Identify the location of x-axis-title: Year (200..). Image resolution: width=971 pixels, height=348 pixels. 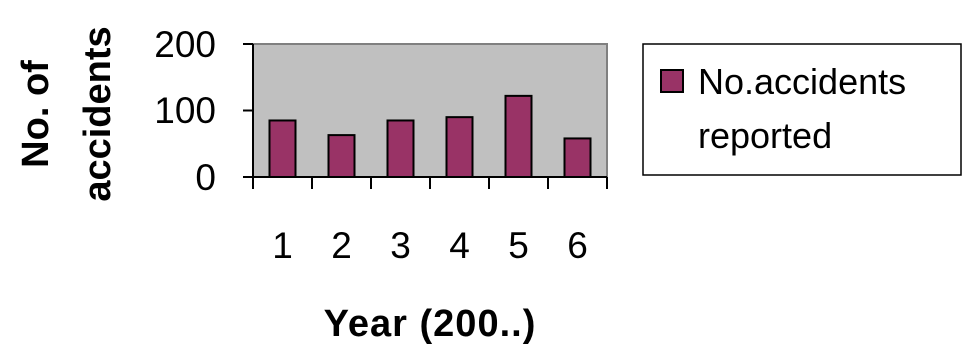
(430, 324).